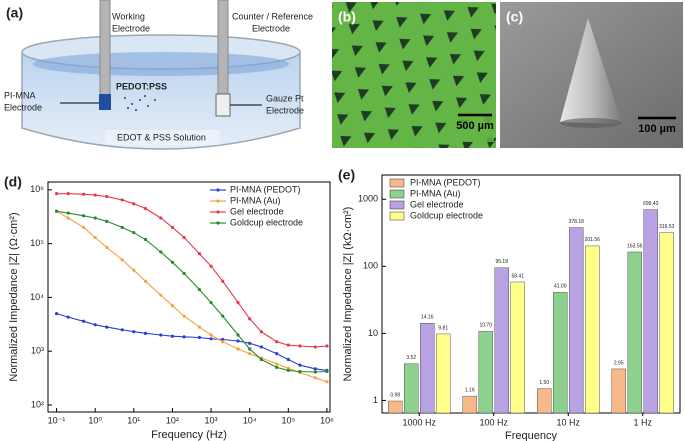 The width and height of the screenshot is (685, 441). What do you see at coordinates (223, 49) in the screenshot?
I see `counter-rod` at bounding box center [223, 49].